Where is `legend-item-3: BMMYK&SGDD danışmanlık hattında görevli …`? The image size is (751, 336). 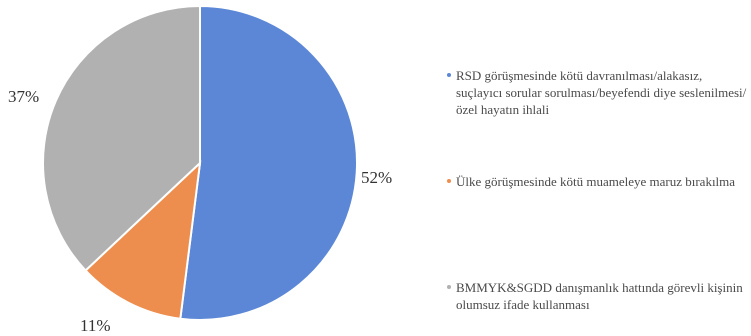
legend-item-3: BMMYK&SGDD danışmanlık hattında görevli … is located at coordinates (597, 296).